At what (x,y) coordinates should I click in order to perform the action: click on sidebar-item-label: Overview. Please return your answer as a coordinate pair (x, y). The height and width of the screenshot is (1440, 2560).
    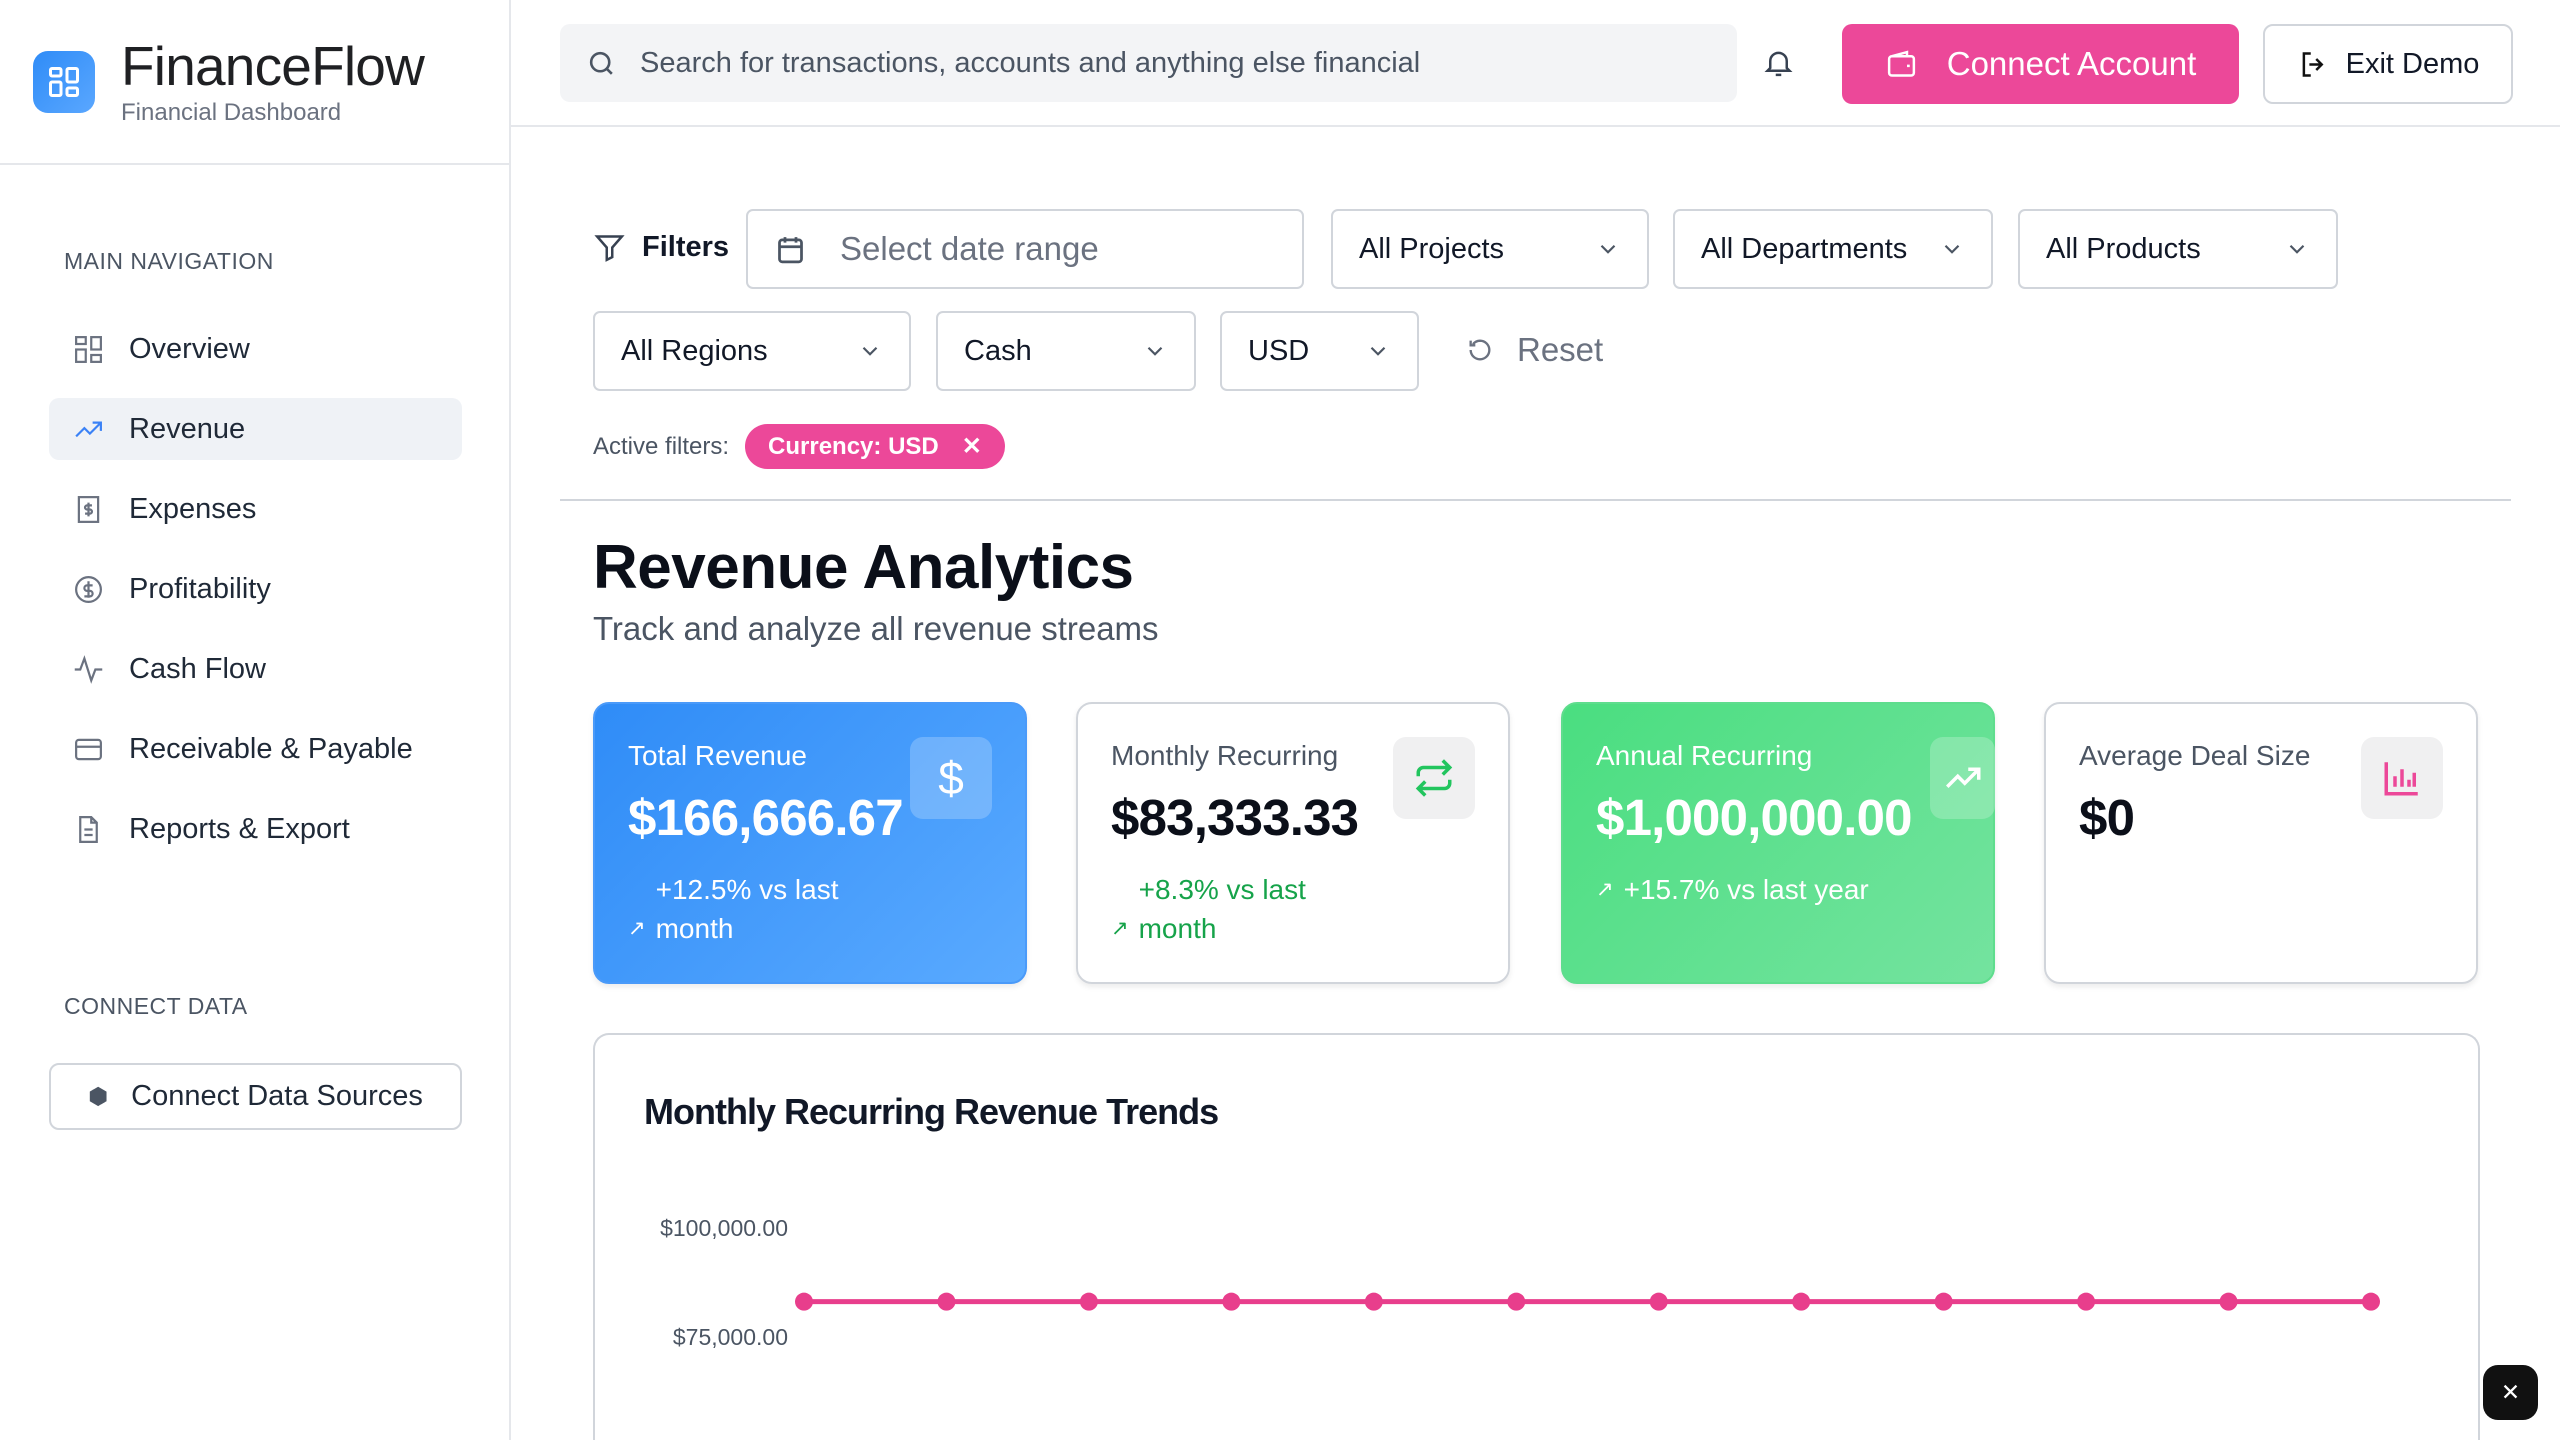
    Looking at the image, I should click on (189, 348).